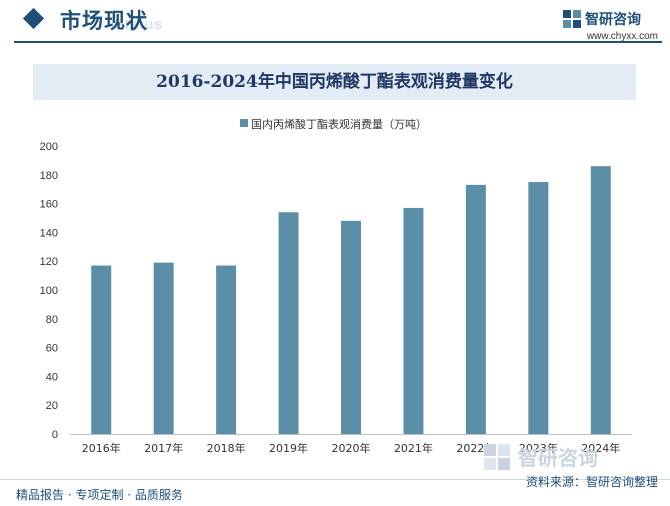 This screenshot has width=670, height=506. What do you see at coordinates (558, 458) in the screenshot?
I see `watermark-text: 智研咨询` at bounding box center [558, 458].